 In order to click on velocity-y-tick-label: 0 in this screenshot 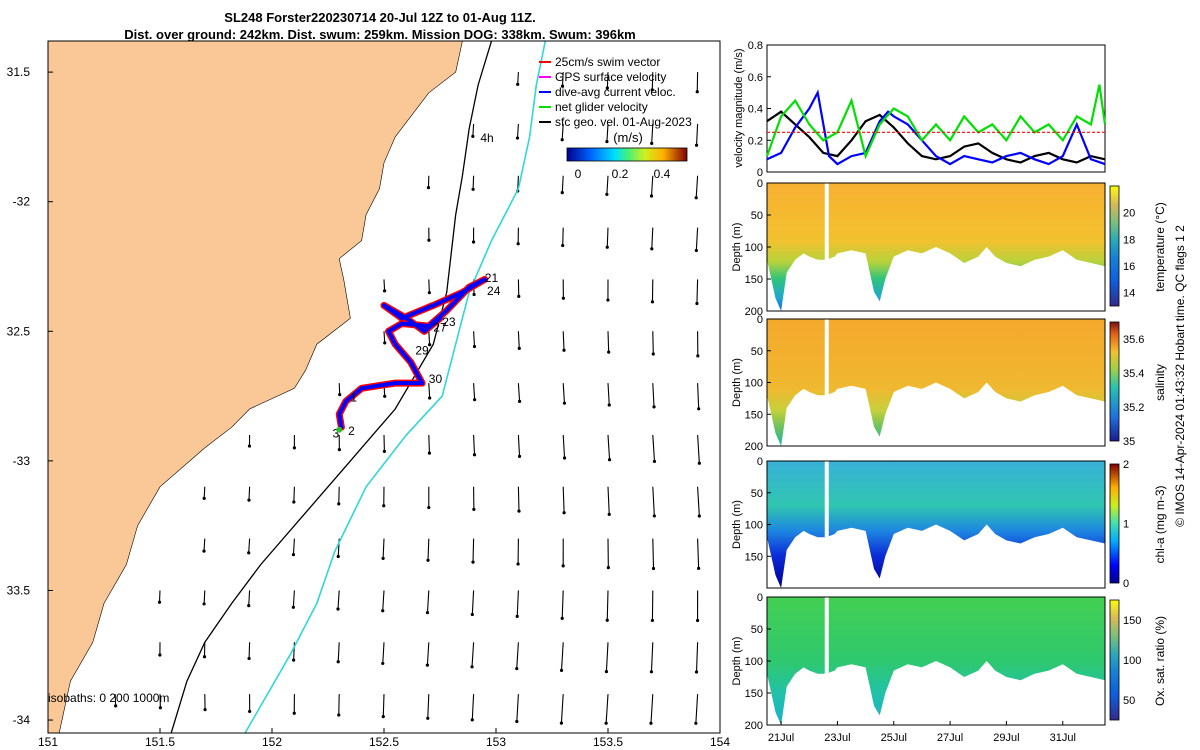, I will do `click(760, 173)`.